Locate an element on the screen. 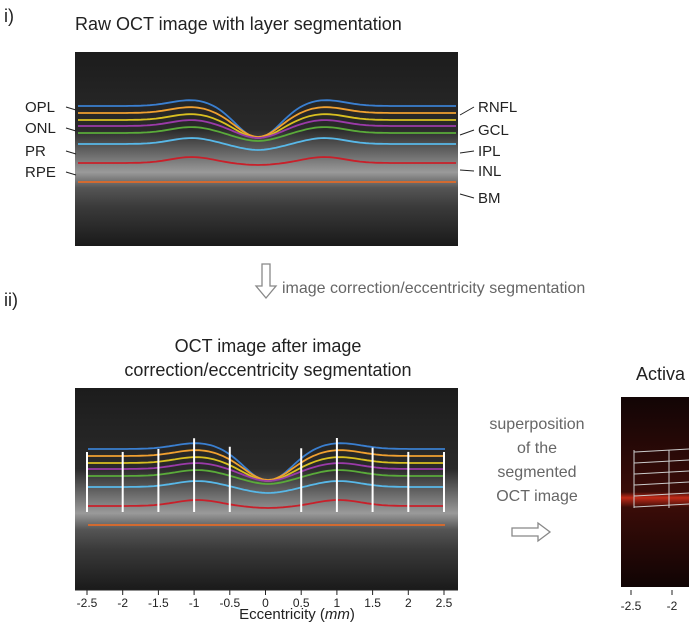 This screenshot has width=689, height=628. down-arrow is located at coordinates (266, 281).